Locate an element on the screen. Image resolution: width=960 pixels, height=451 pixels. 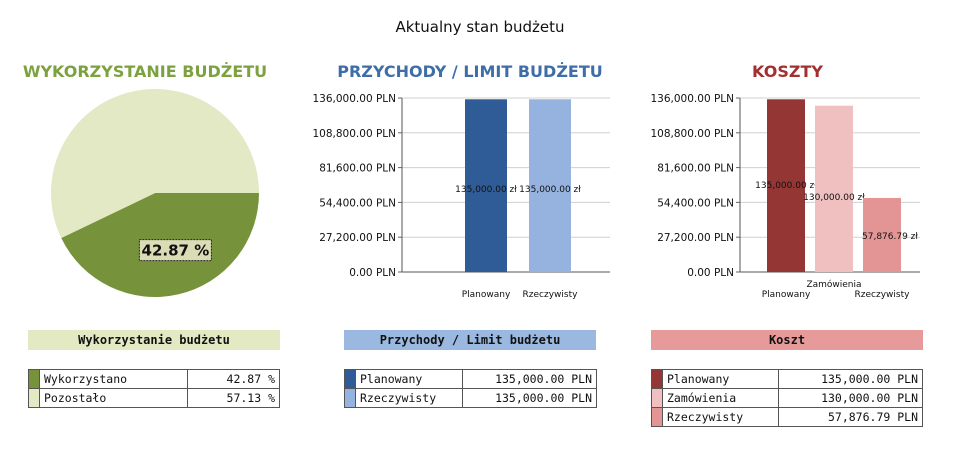
usage-pie-chart: 42.87 % is located at coordinates (155, 193).